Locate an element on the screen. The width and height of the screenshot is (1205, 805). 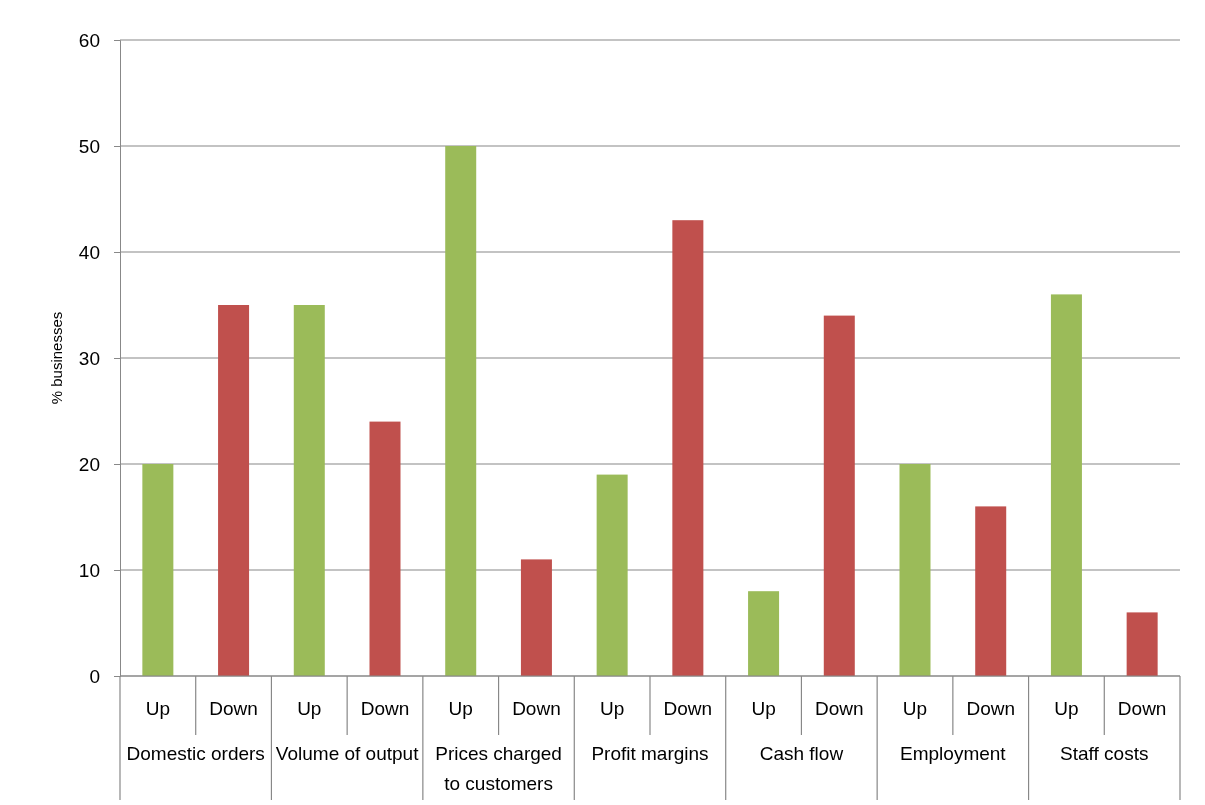
y-tick-label: 20 is located at coordinates (89, 464).